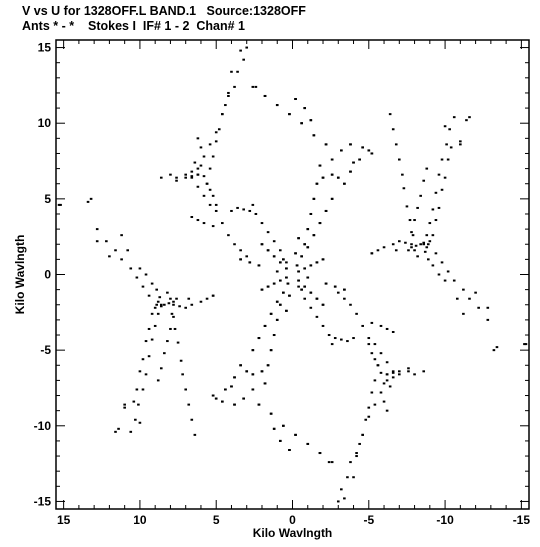  I want to click on y-tick-label: -5, so click(45, 350).